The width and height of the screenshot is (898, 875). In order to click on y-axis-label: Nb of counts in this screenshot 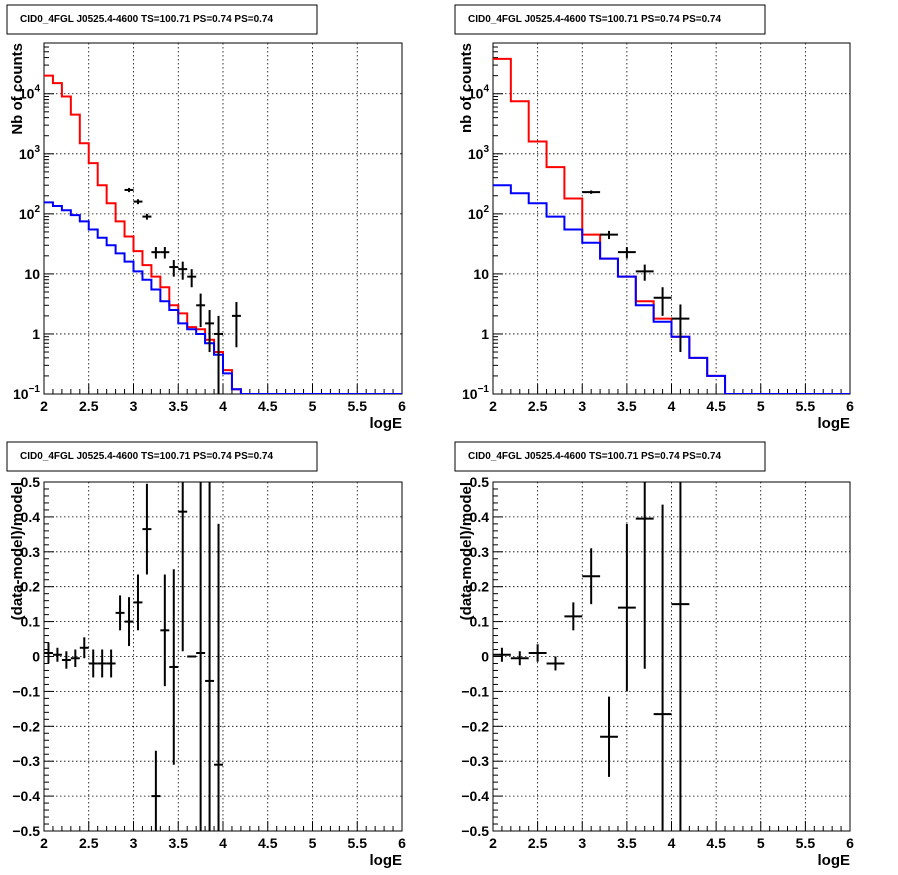, I will do `click(17, 89)`.